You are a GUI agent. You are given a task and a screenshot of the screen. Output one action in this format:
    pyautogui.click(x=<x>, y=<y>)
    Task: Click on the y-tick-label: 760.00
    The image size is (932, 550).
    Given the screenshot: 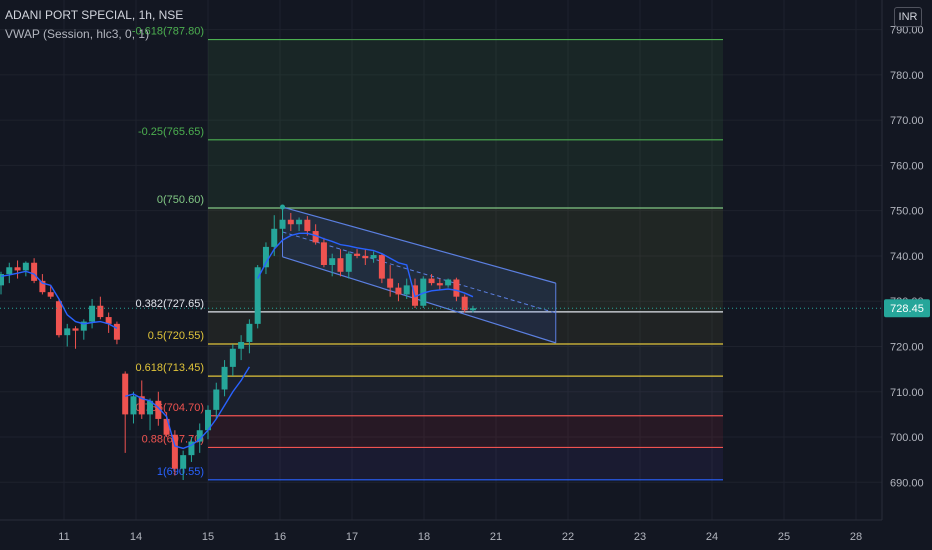 What is the action you would take?
    pyautogui.click(x=907, y=166)
    